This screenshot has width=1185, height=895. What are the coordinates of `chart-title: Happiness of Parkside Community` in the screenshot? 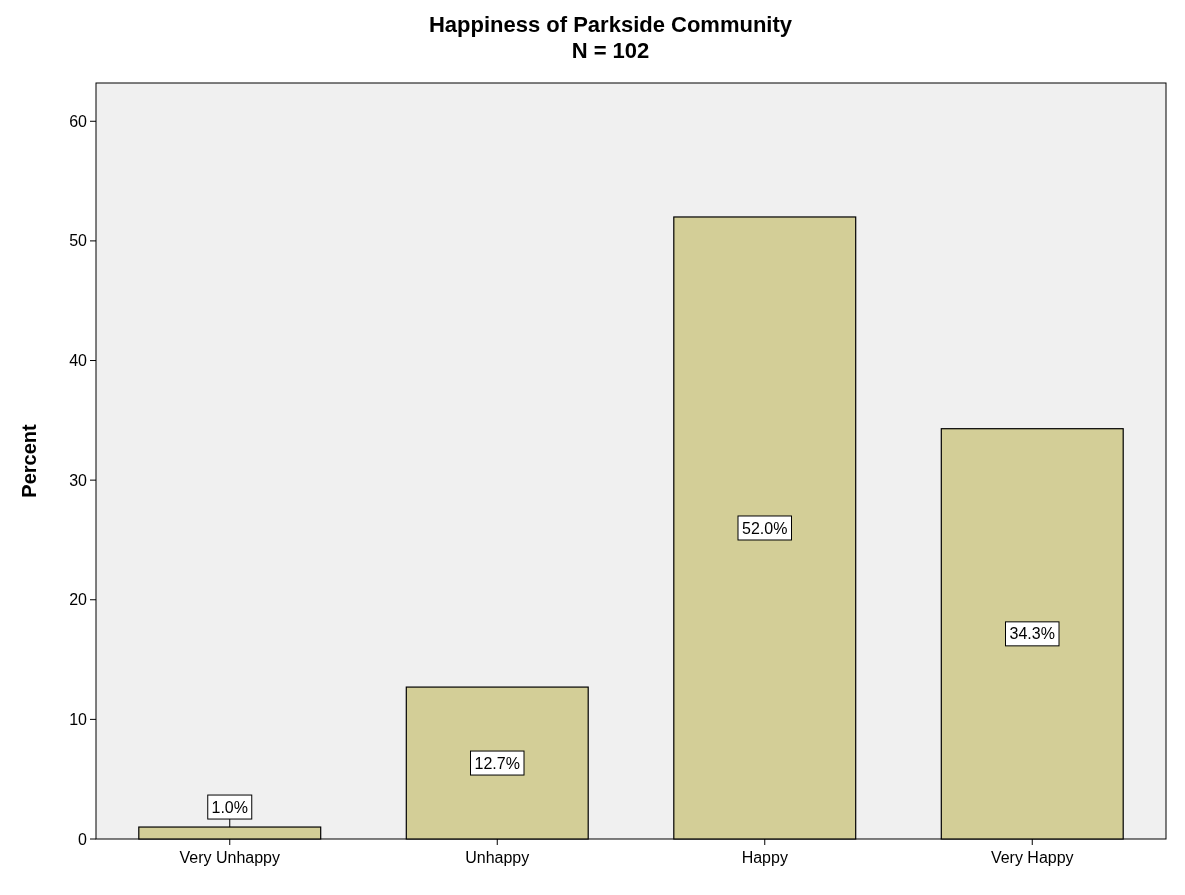 It's located at (610, 24).